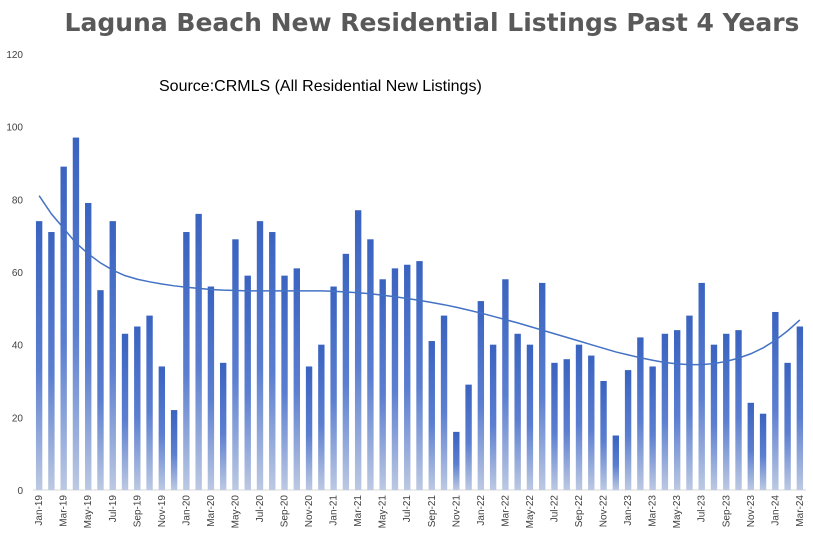  What do you see at coordinates (800, 511) in the screenshot?
I see `x-tick-label: Mar-24` at bounding box center [800, 511].